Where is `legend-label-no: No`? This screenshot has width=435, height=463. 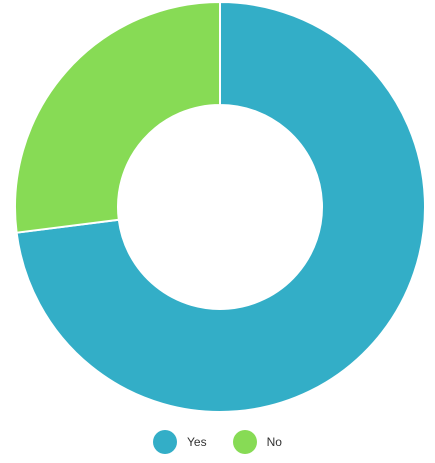 legend-label-no: No is located at coordinates (274, 442).